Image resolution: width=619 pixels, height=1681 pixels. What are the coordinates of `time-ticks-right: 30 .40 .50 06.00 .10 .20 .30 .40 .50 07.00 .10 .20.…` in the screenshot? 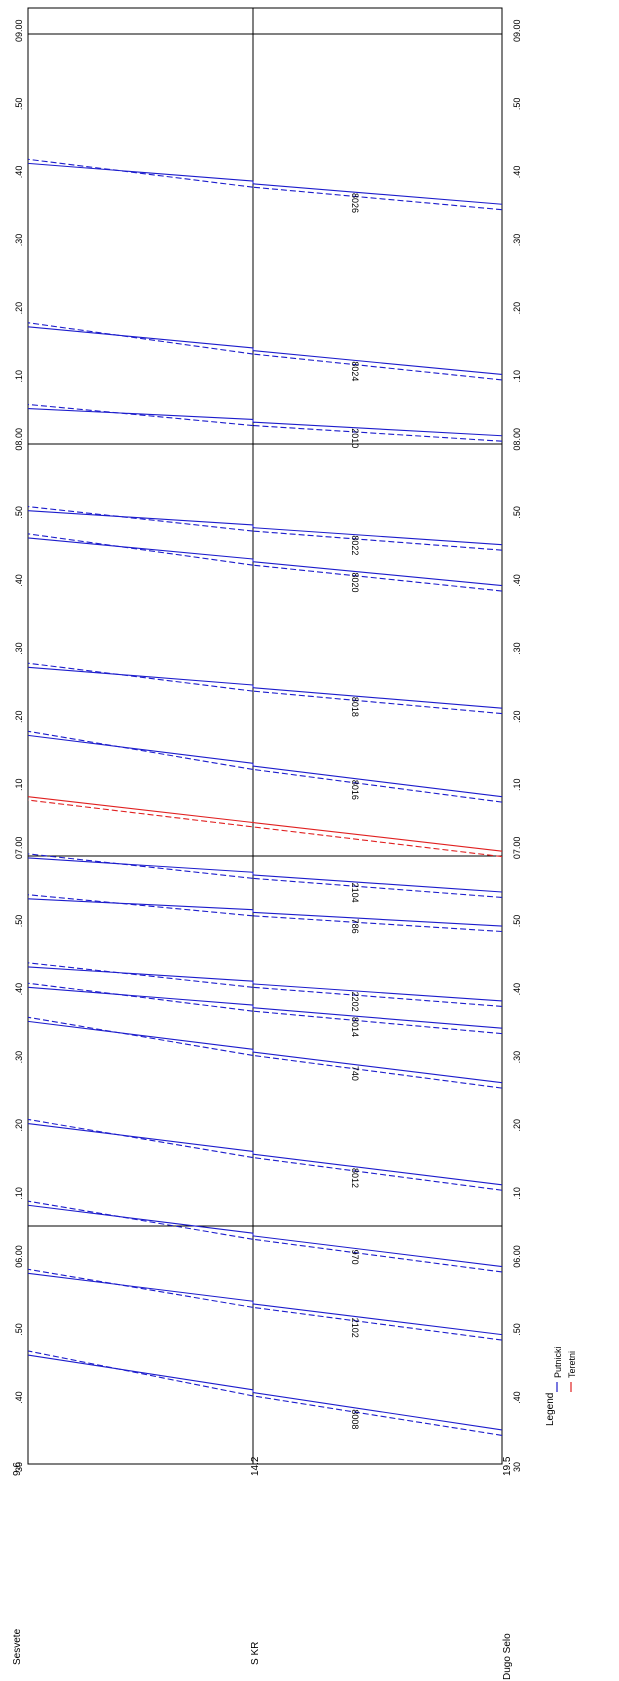 It's located at (517, 745).